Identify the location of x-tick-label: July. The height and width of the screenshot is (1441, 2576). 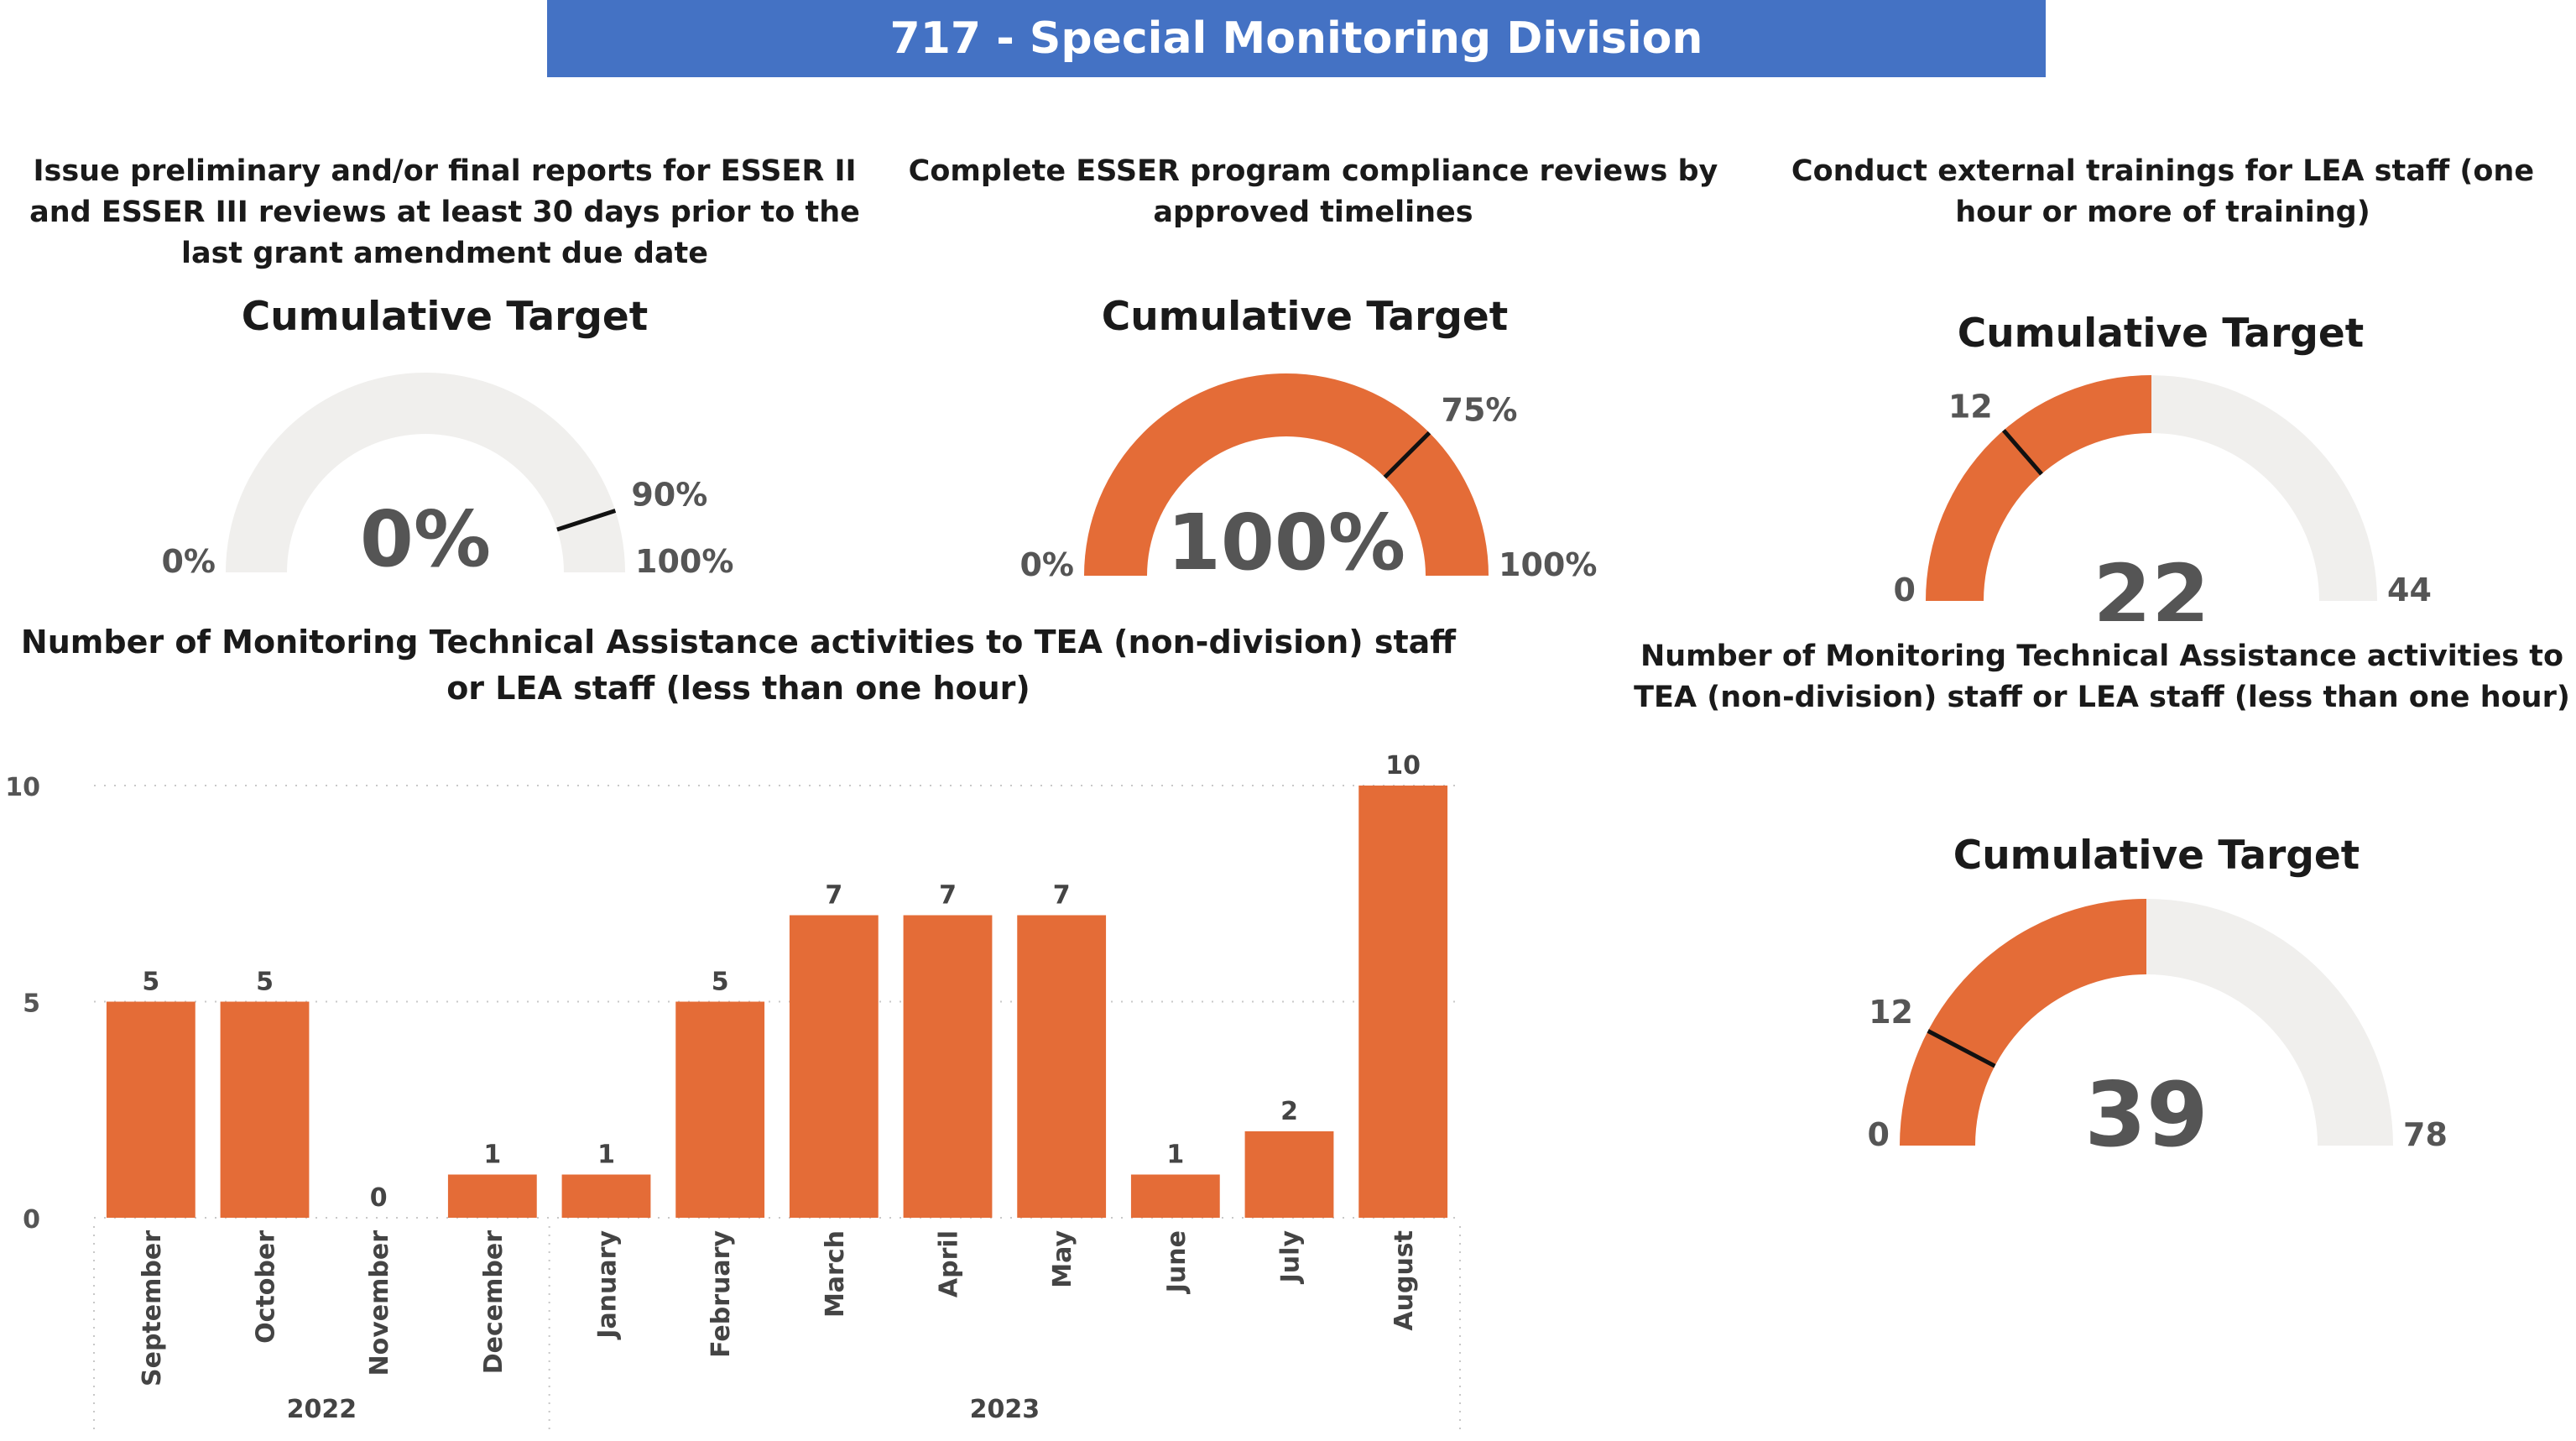
(1291, 1257).